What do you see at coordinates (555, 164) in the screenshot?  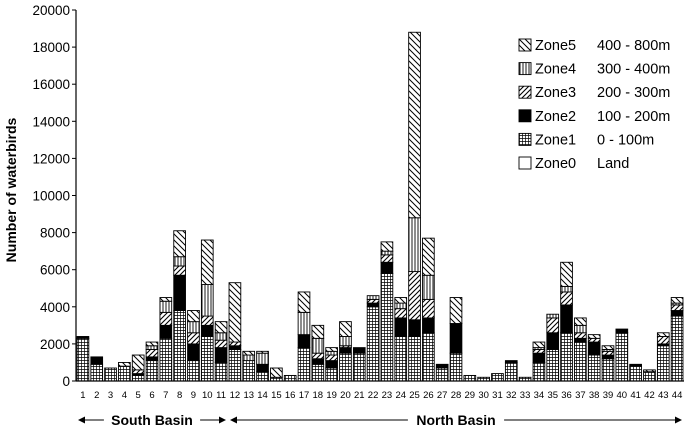 I see `legend-zone-name: Zone0` at bounding box center [555, 164].